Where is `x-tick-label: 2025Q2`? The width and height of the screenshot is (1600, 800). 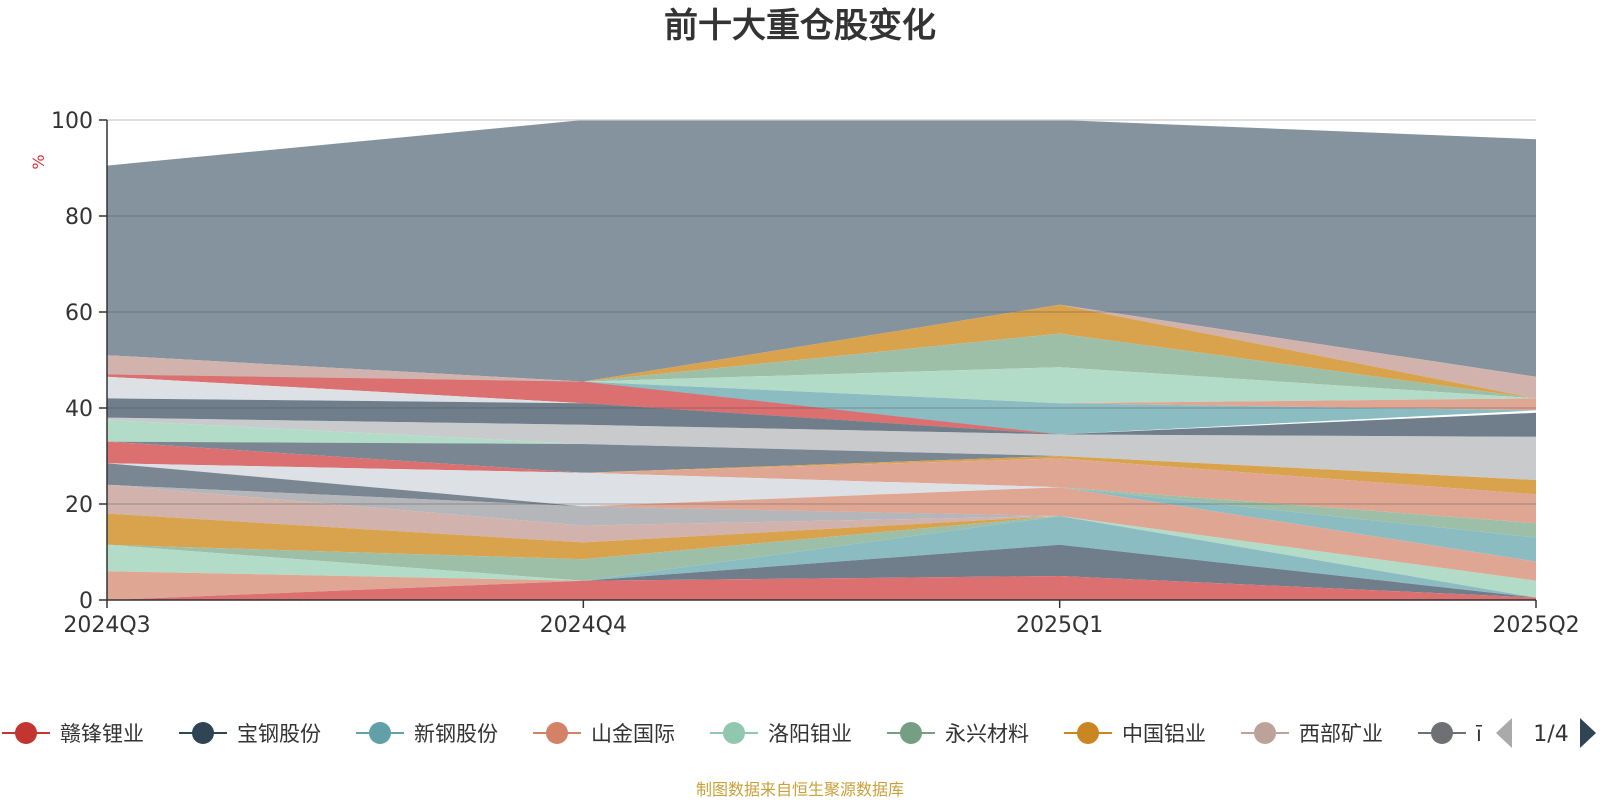 x-tick-label: 2025Q2 is located at coordinates (1535, 625).